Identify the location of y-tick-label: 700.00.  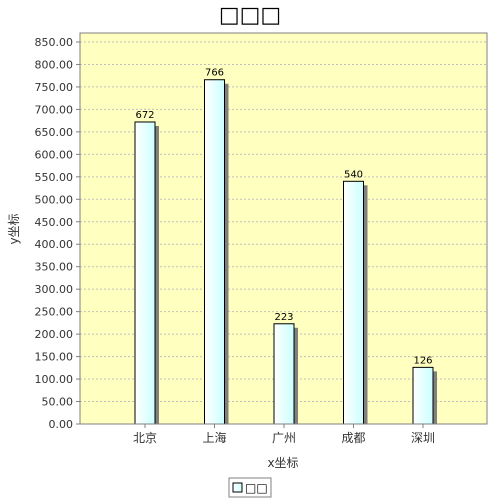
(54, 109).